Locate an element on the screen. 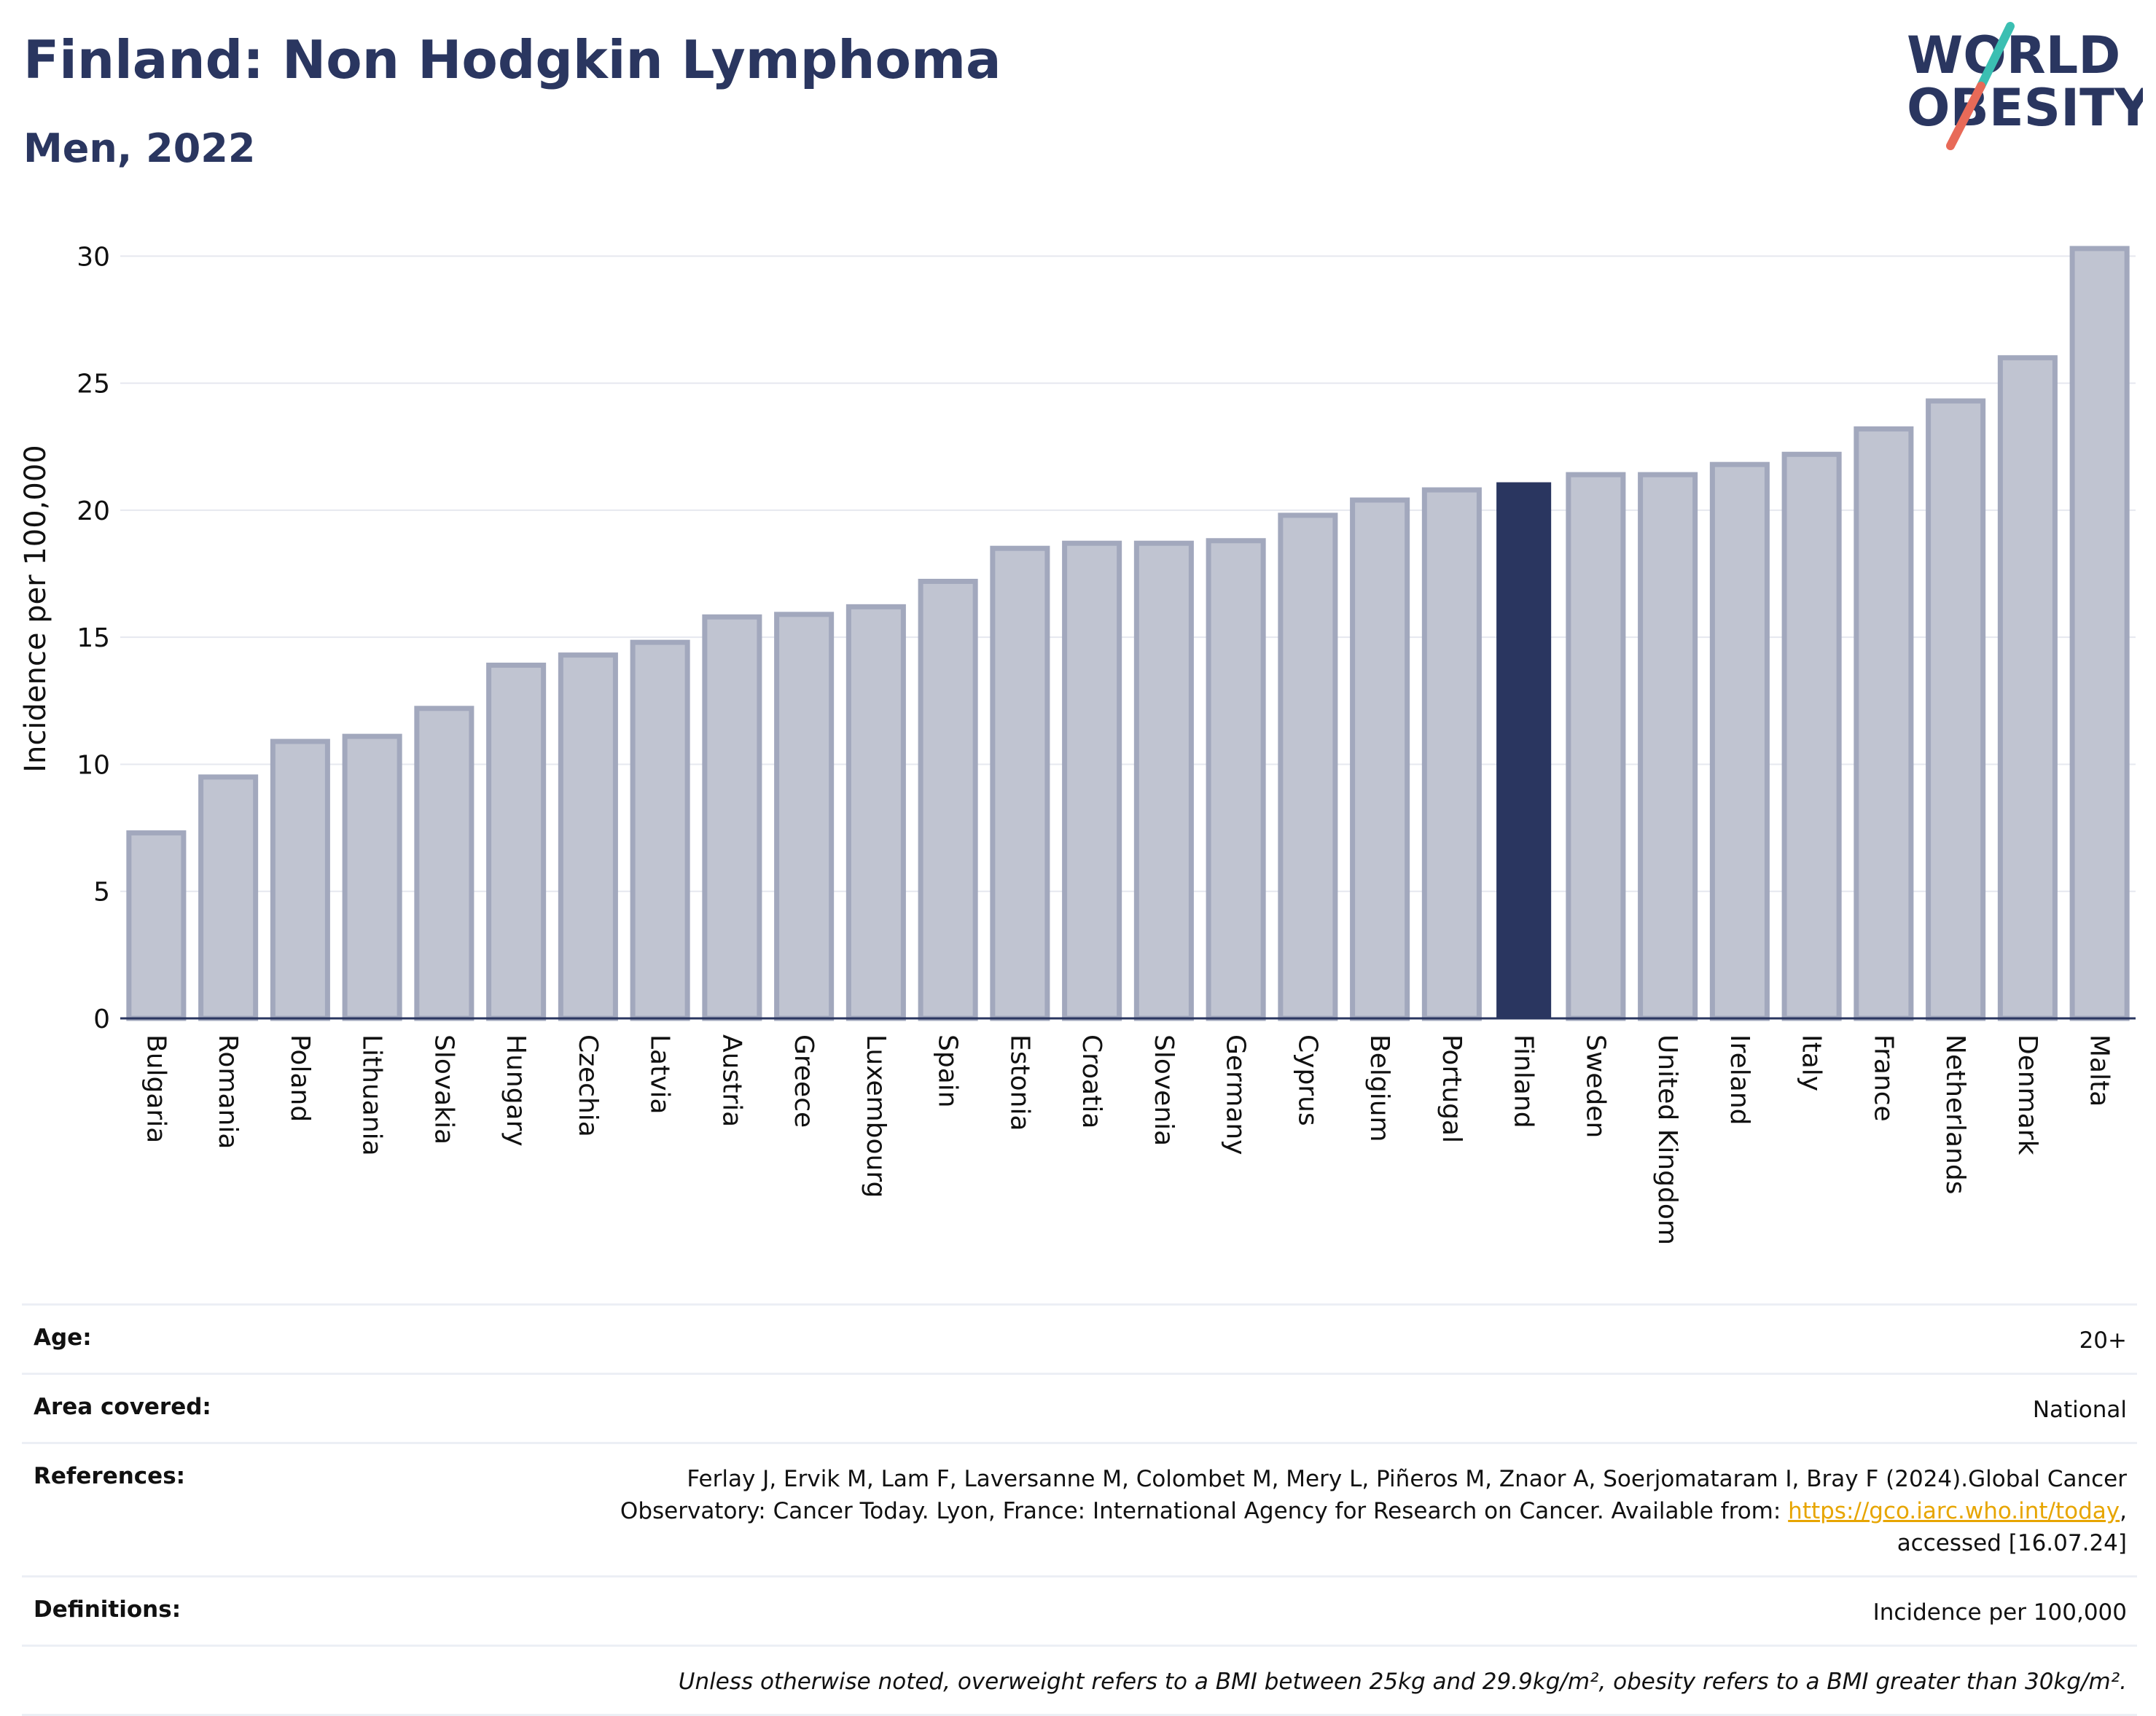  x-tick-label: Cyprus is located at coordinates (1307, 1080).